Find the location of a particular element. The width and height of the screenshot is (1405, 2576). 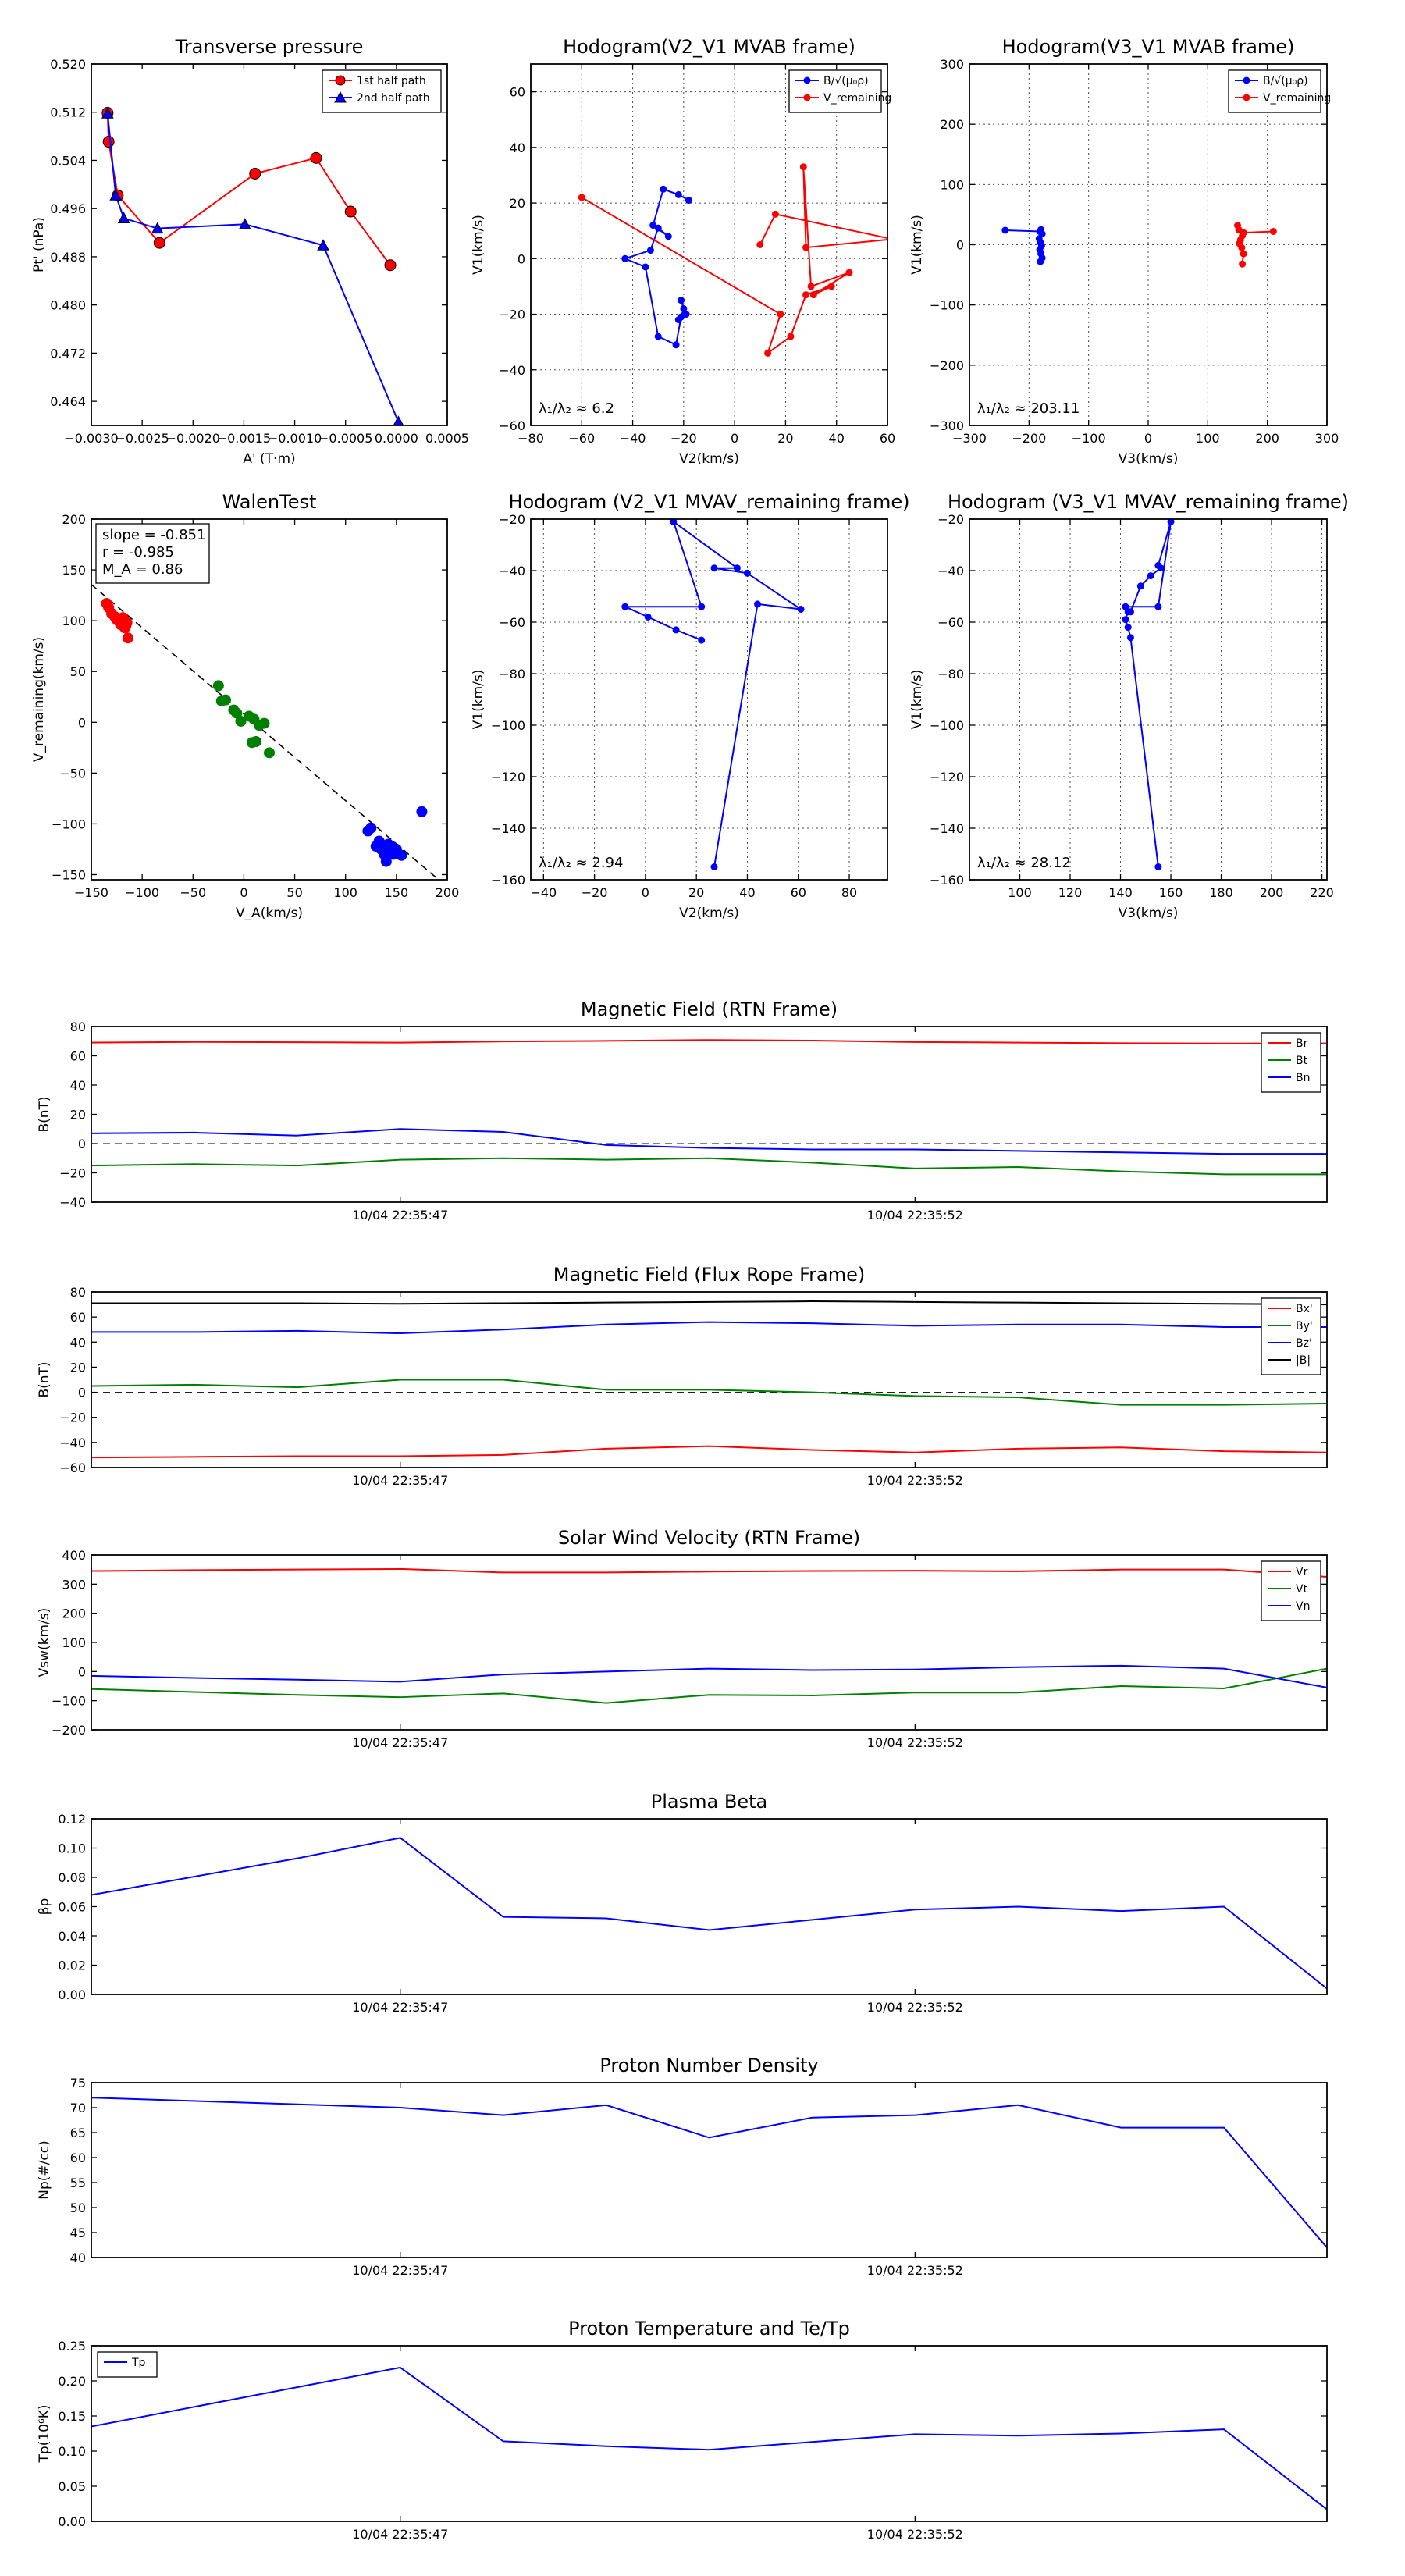

x-tick-label: 200 is located at coordinates (1267, 439).